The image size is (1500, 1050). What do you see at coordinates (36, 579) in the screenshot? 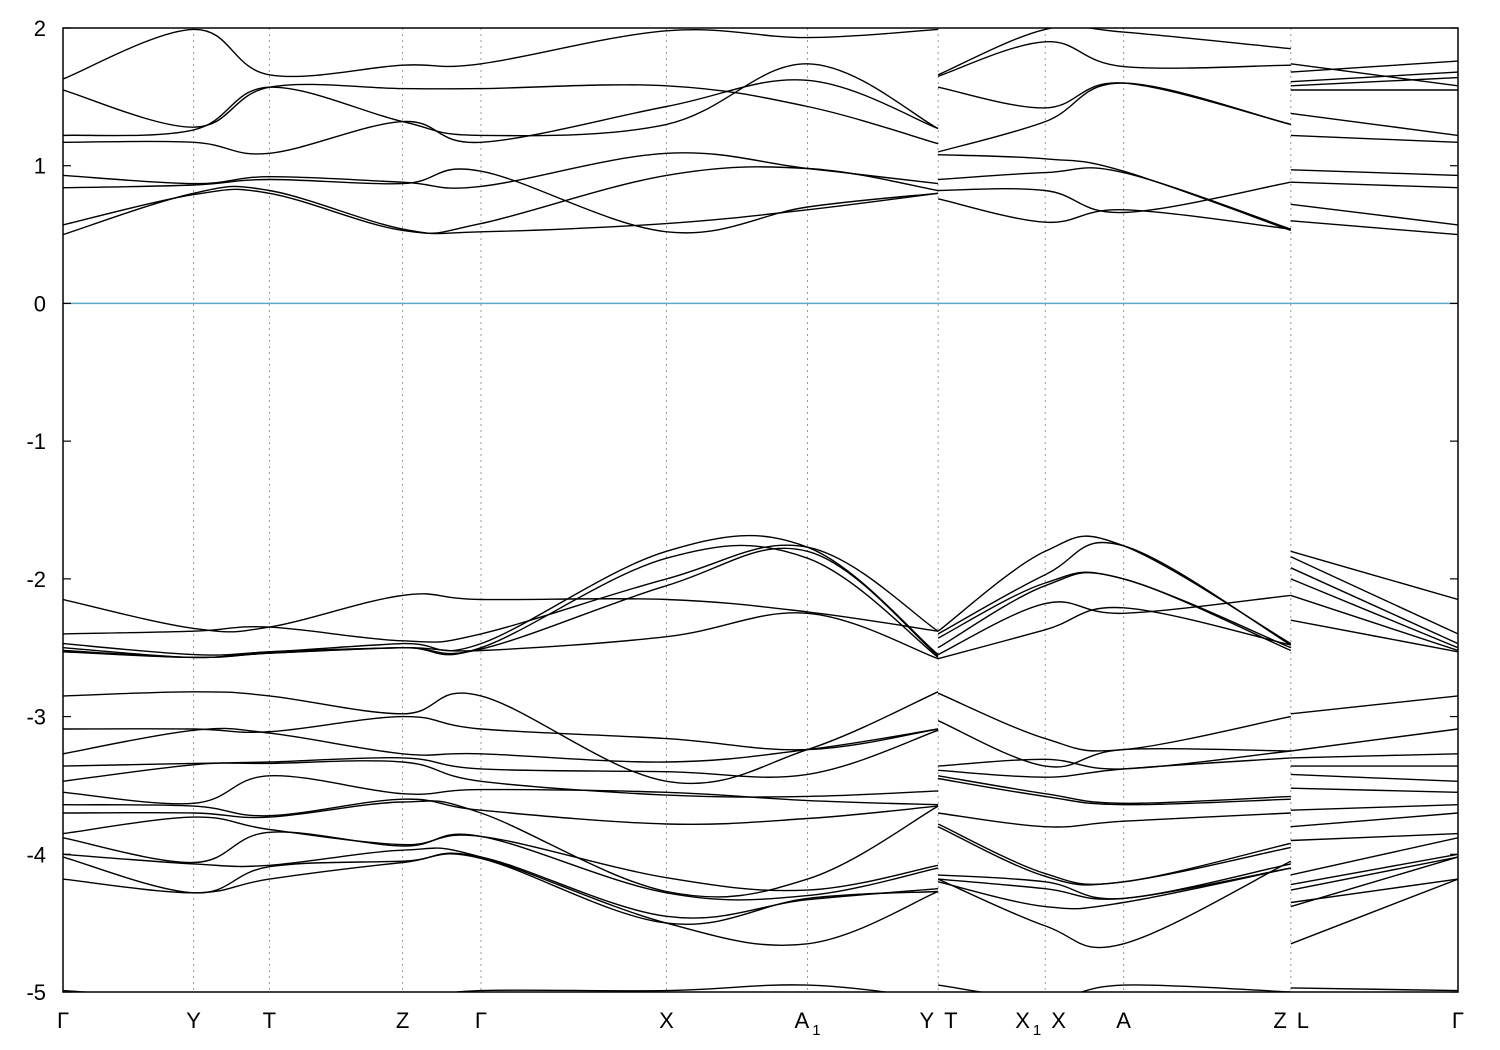
I see `y-tick-label: -2` at bounding box center [36, 579].